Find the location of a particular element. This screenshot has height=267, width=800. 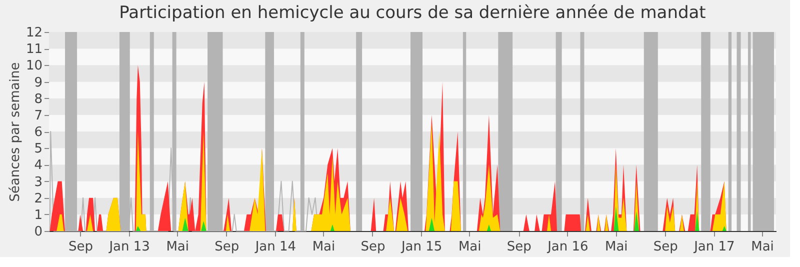

x-tick-label: Jan 13 is located at coordinates (129, 247).